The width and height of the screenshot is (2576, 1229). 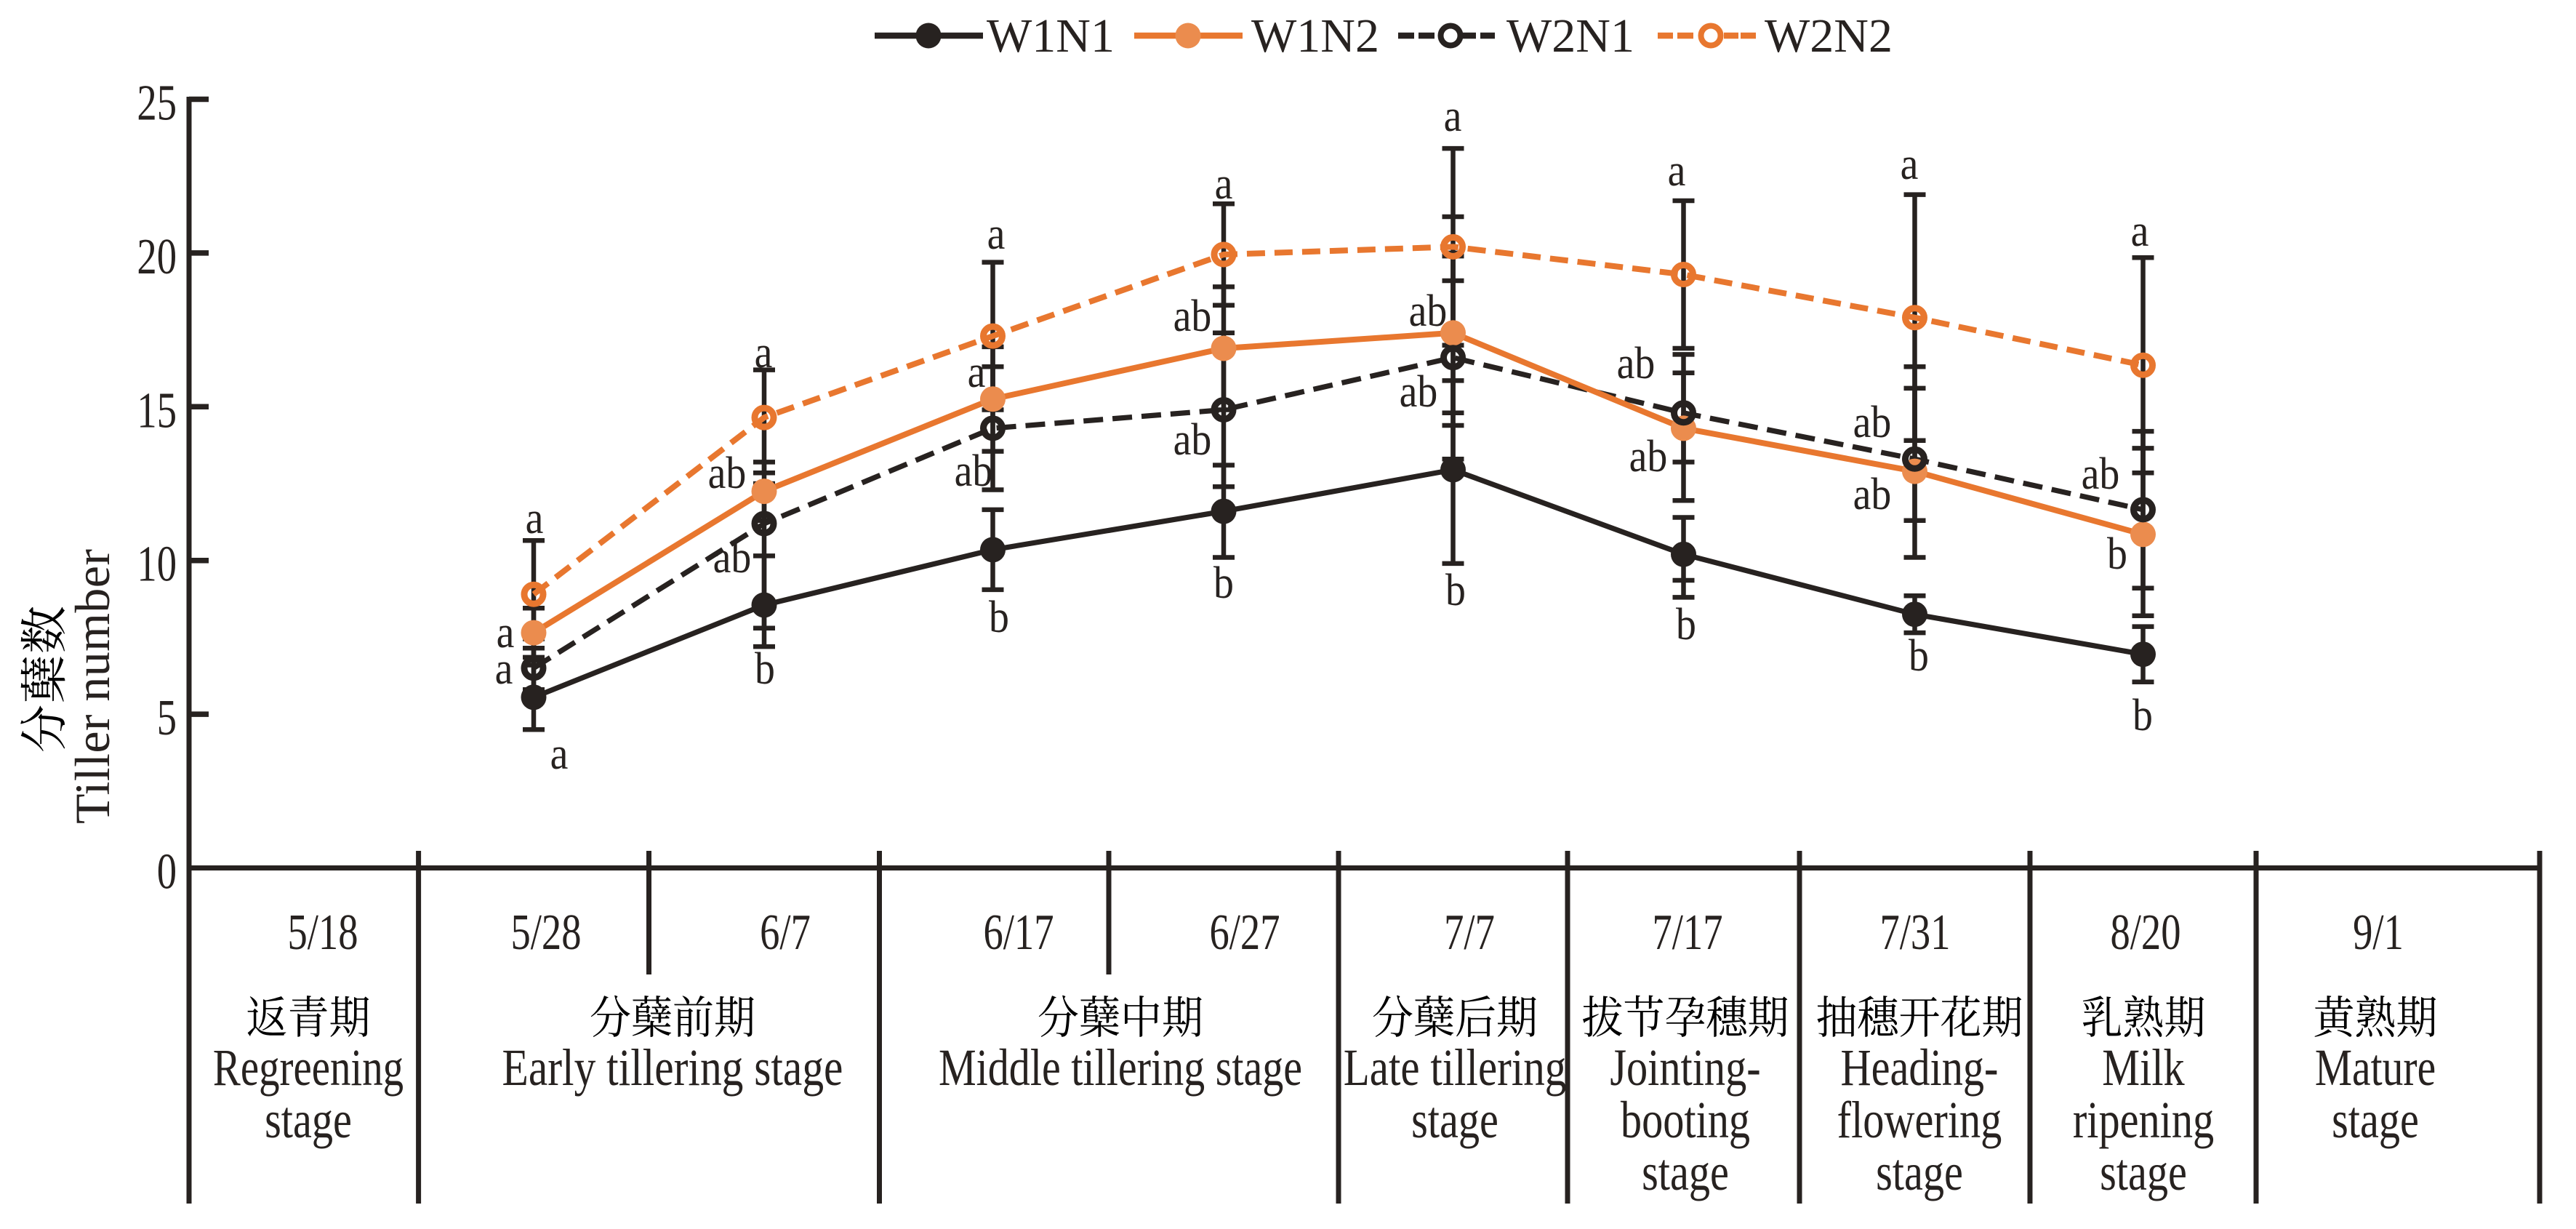 I want to click on svg-text: Tiller number, so click(x=92, y=686).